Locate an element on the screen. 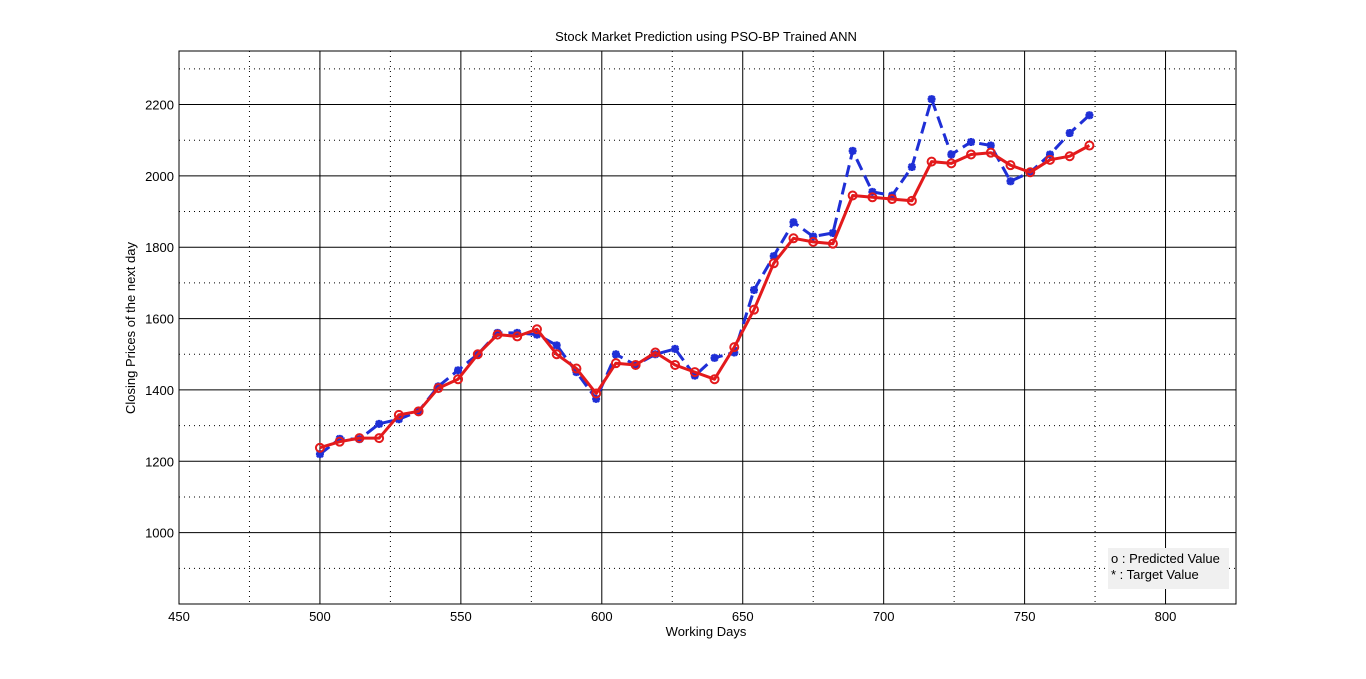 The image size is (1366, 679). y-tick-label: 2200 is located at coordinates (159, 105).